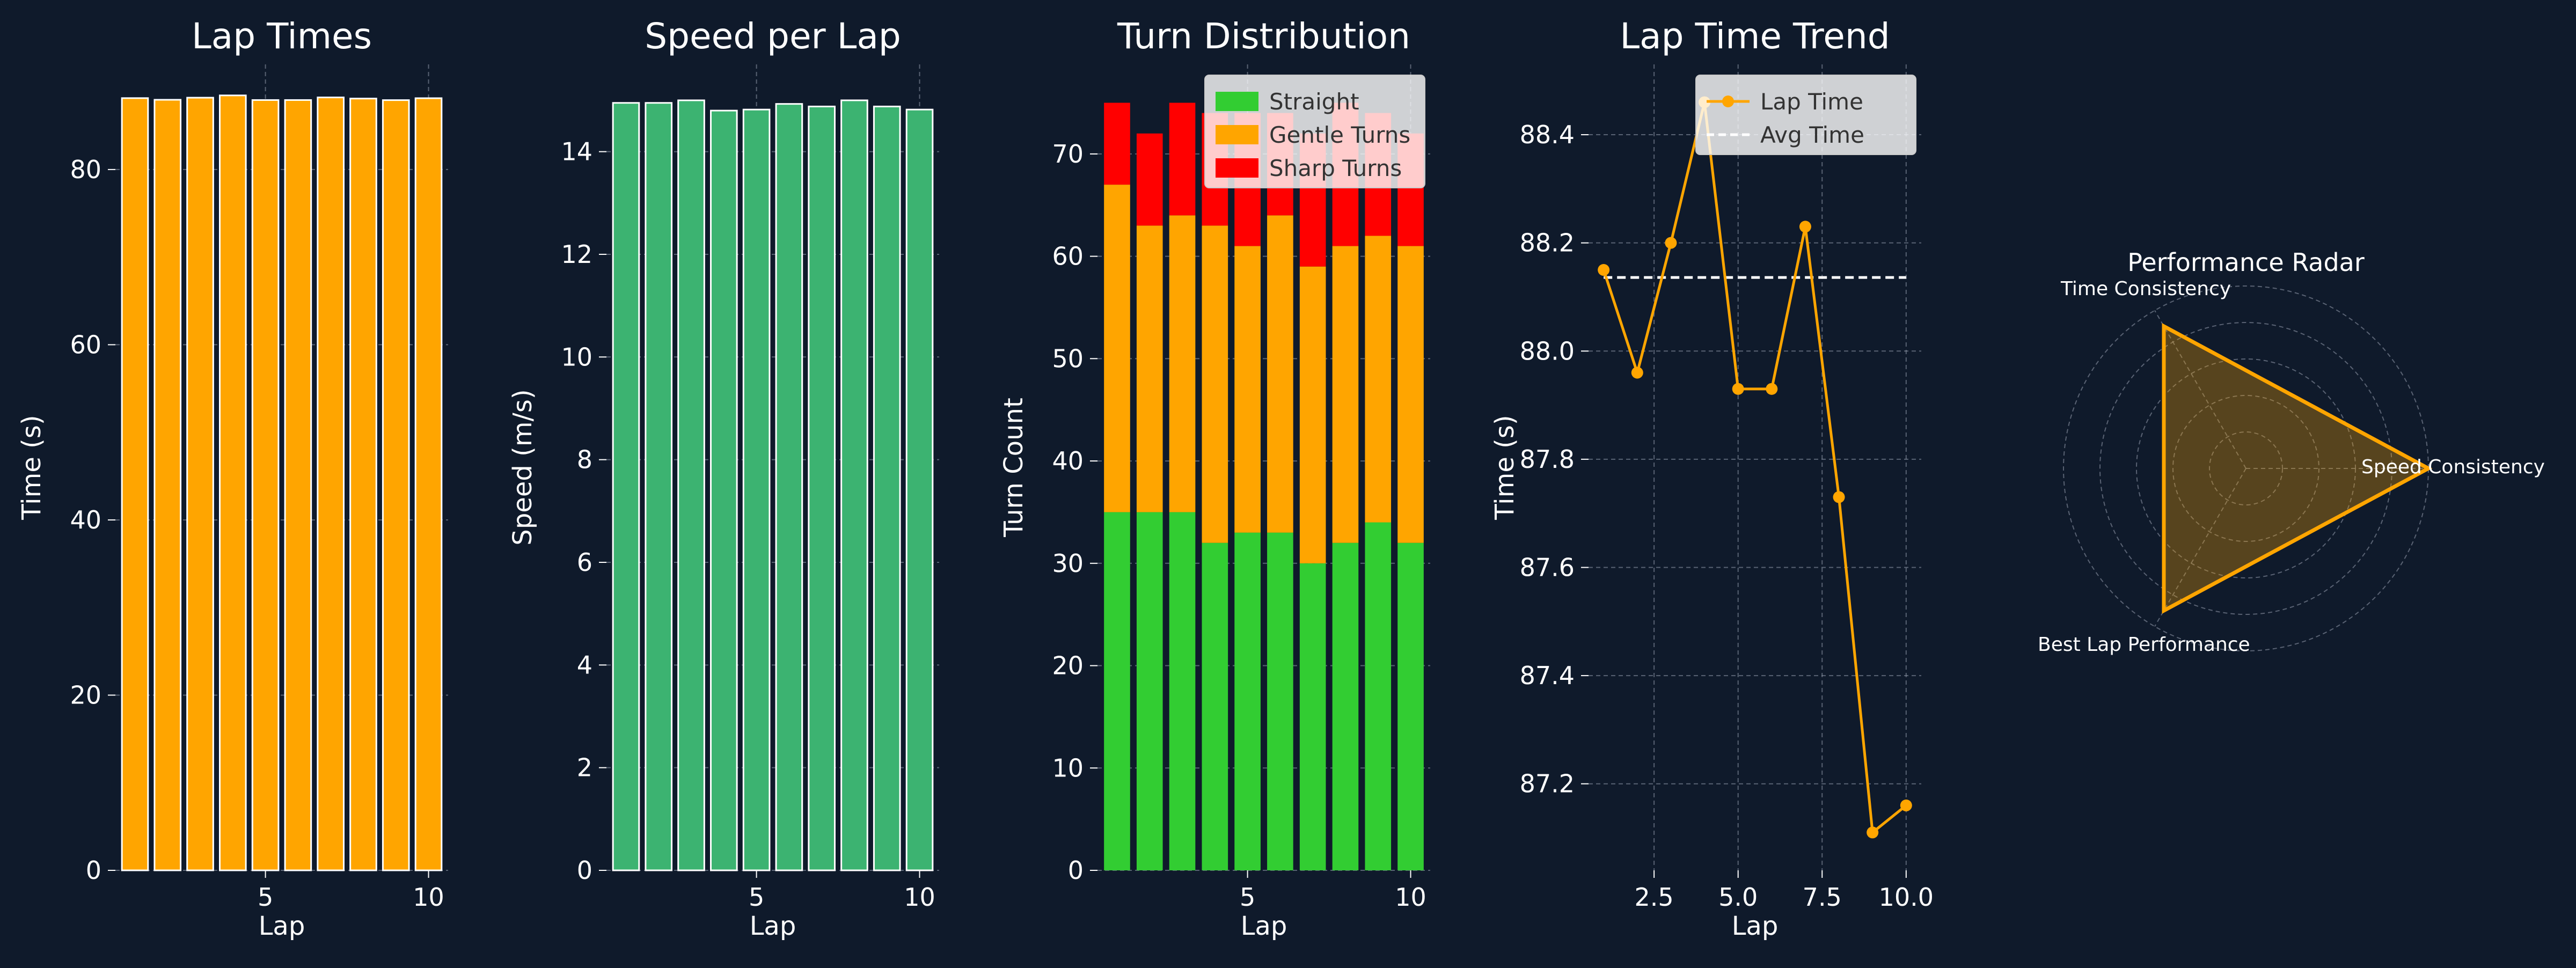  What do you see at coordinates (1547, 783) in the screenshot?
I see `y-tick-label: 87.2` at bounding box center [1547, 783].